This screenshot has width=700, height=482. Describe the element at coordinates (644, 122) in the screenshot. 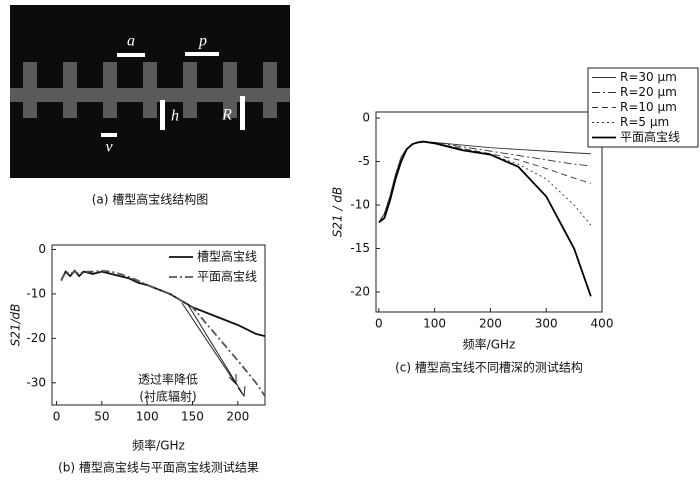

I see `legend-label: R=5 μm` at that location.